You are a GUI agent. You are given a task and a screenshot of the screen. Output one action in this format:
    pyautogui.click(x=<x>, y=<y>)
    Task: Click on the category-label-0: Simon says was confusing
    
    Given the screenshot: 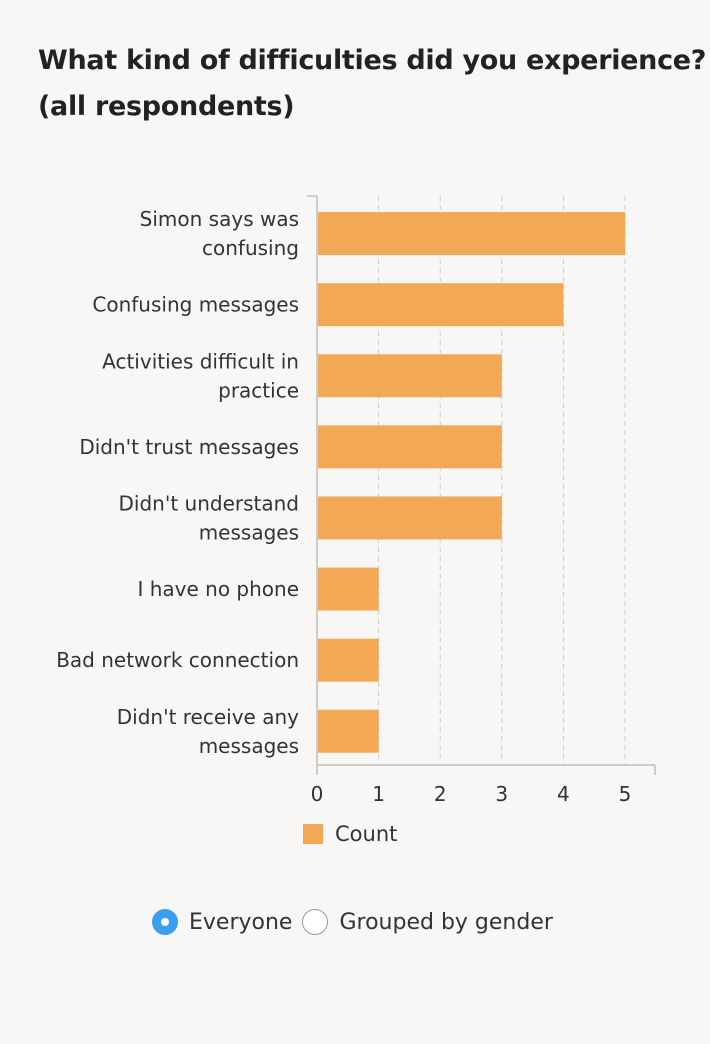 What is the action you would take?
    pyautogui.click(x=219, y=233)
    